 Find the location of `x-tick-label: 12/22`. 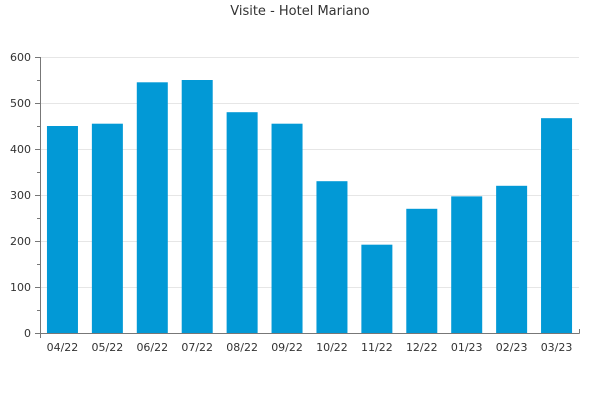

x-tick-label: 12/22 is located at coordinates (422, 347).